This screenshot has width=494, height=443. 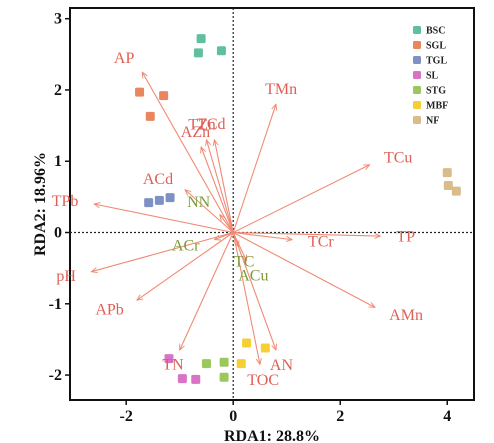 What do you see at coordinates (206, 291) in the screenshot?
I see `vector-tn` at bounding box center [206, 291].